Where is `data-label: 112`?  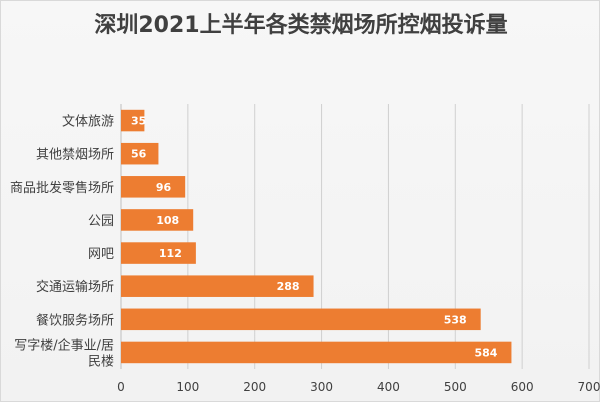
data-label: 112 is located at coordinates (170, 253).